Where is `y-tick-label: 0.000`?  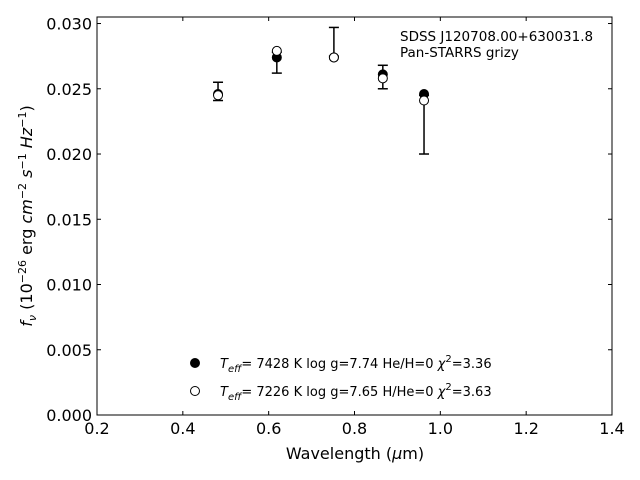 y-tick-label: 0.000 is located at coordinates (69, 415).